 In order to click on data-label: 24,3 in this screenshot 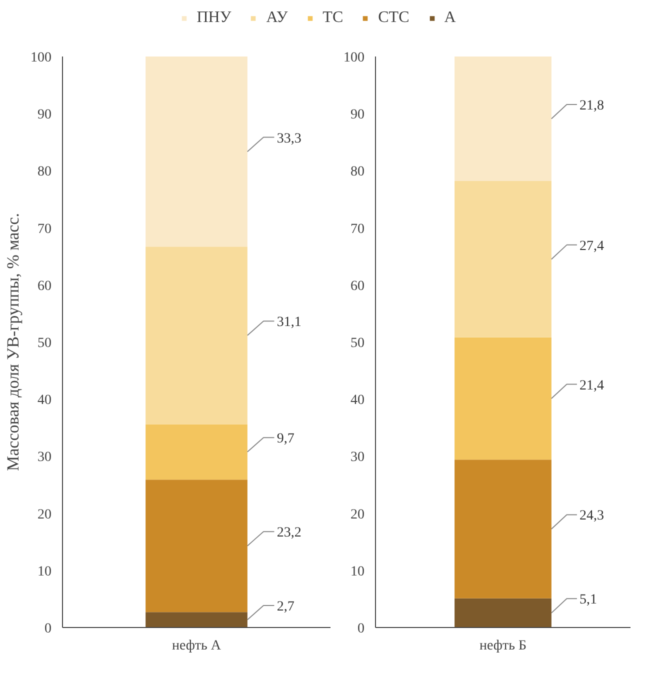, I will do `click(592, 516)`.